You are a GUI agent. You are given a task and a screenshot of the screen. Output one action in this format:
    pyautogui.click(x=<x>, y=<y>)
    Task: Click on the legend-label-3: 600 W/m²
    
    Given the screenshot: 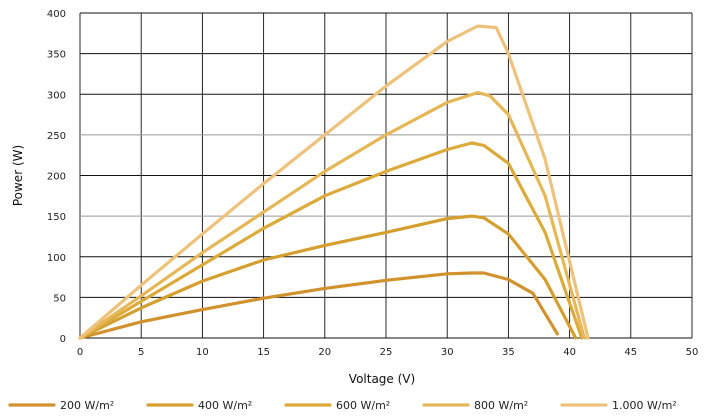 What is the action you would take?
    pyautogui.click(x=363, y=405)
    